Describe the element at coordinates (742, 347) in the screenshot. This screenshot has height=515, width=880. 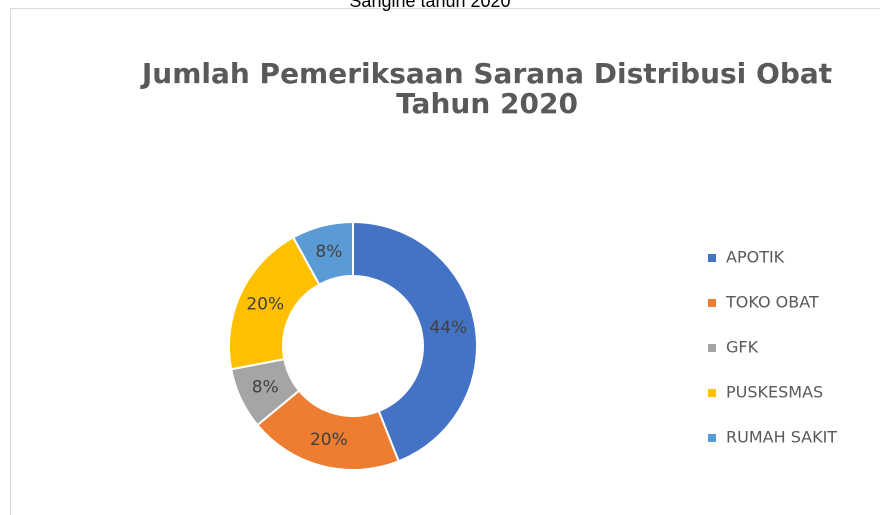
I see `legend-label: GFK` at that location.